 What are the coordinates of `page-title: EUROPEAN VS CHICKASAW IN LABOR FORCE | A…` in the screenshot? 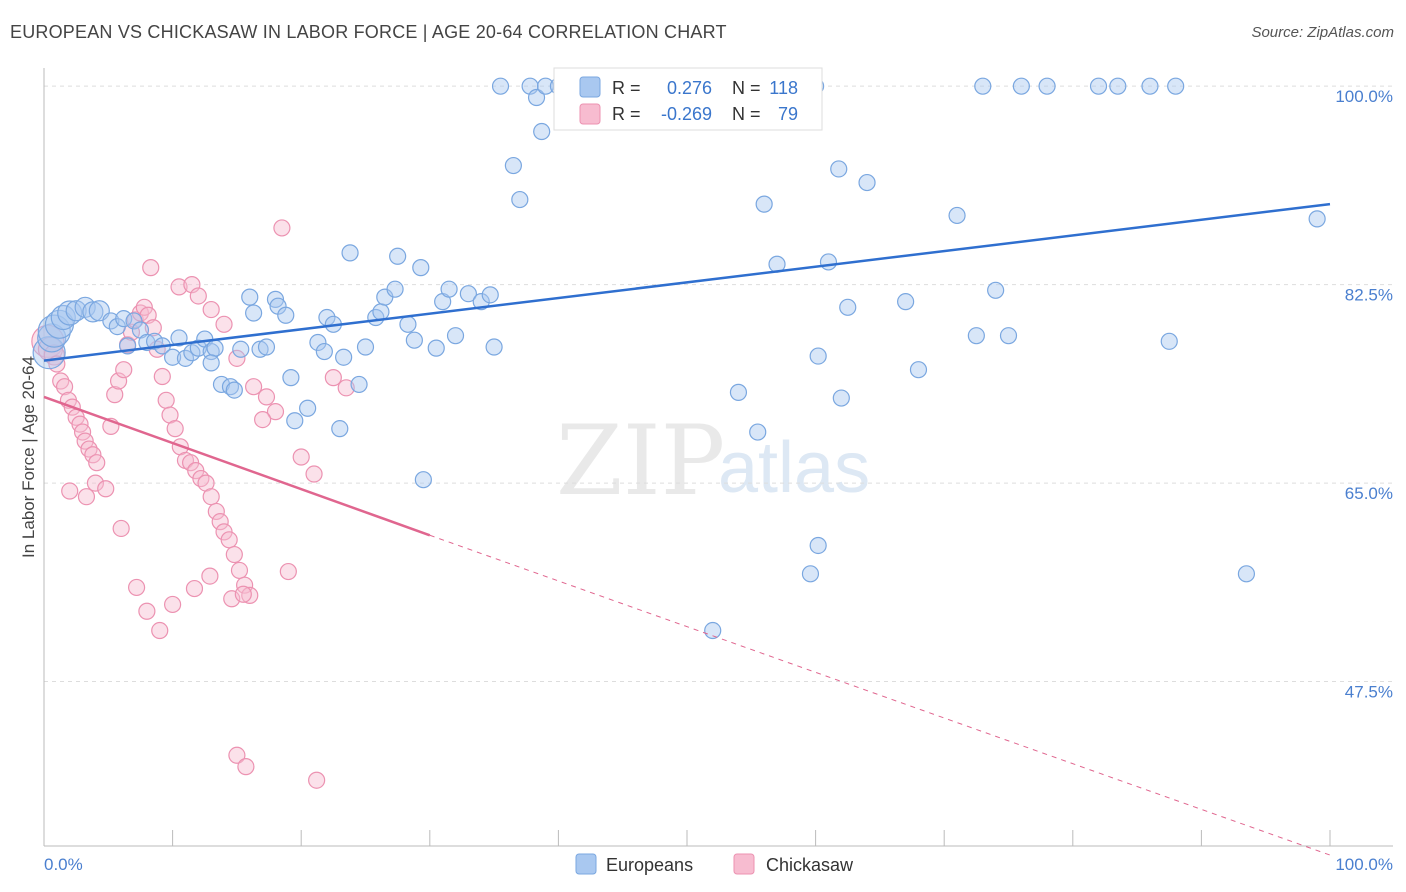 It's located at (368, 32).